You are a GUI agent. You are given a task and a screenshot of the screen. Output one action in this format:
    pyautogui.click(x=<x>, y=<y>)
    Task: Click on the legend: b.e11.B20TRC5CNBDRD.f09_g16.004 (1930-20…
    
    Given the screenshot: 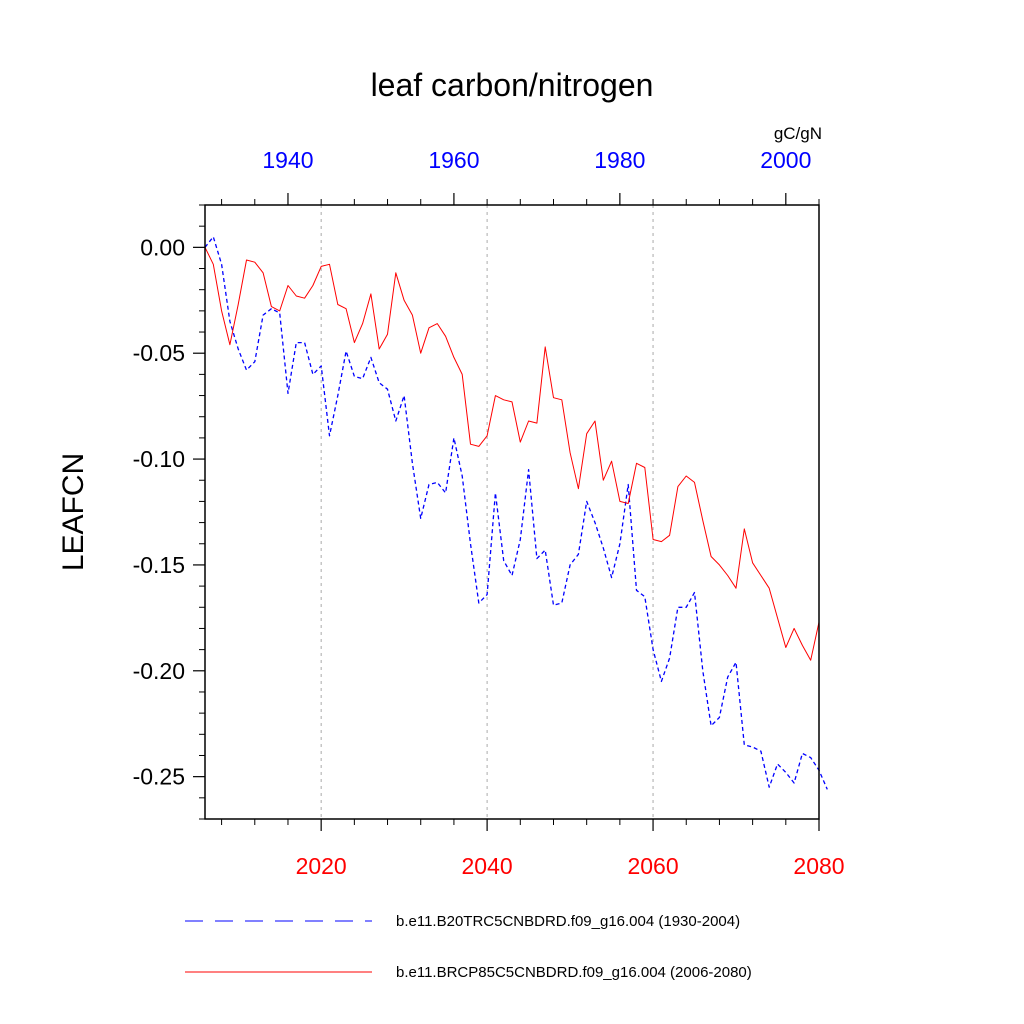 What is the action you would take?
    pyautogui.click(x=468, y=947)
    